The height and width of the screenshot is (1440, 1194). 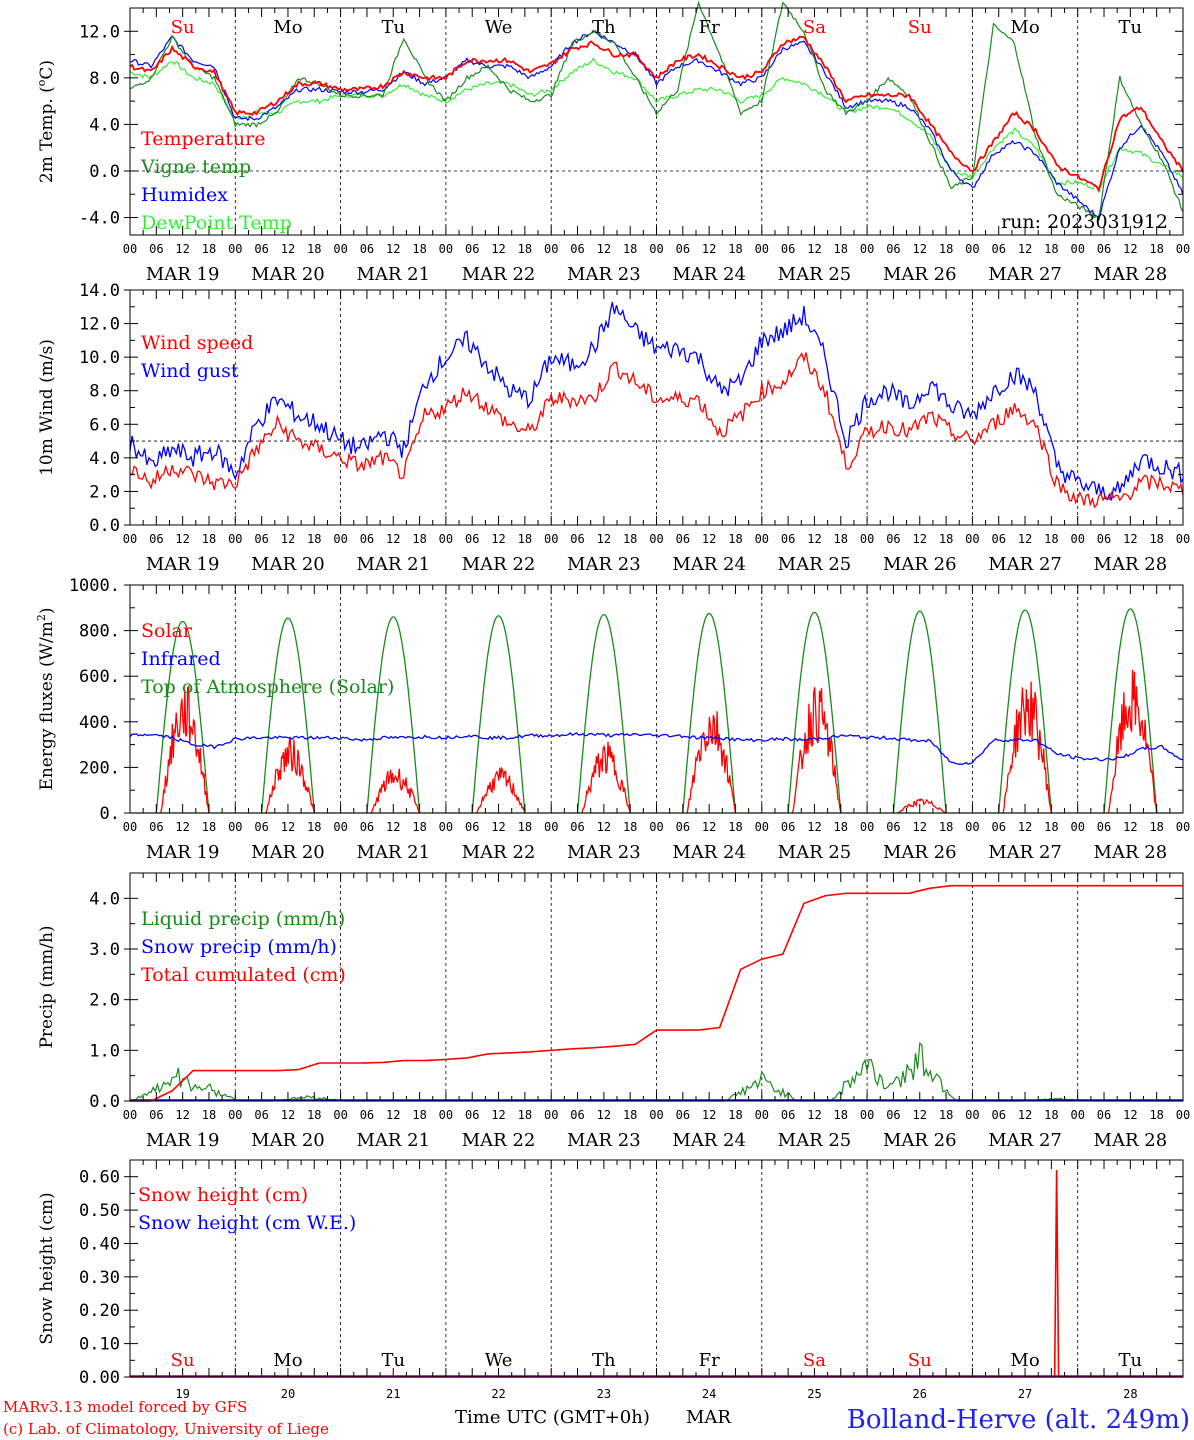 What do you see at coordinates (47, 407) in the screenshot?
I see `y-axis-title: 10m Wind (m/s)` at bounding box center [47, 407].